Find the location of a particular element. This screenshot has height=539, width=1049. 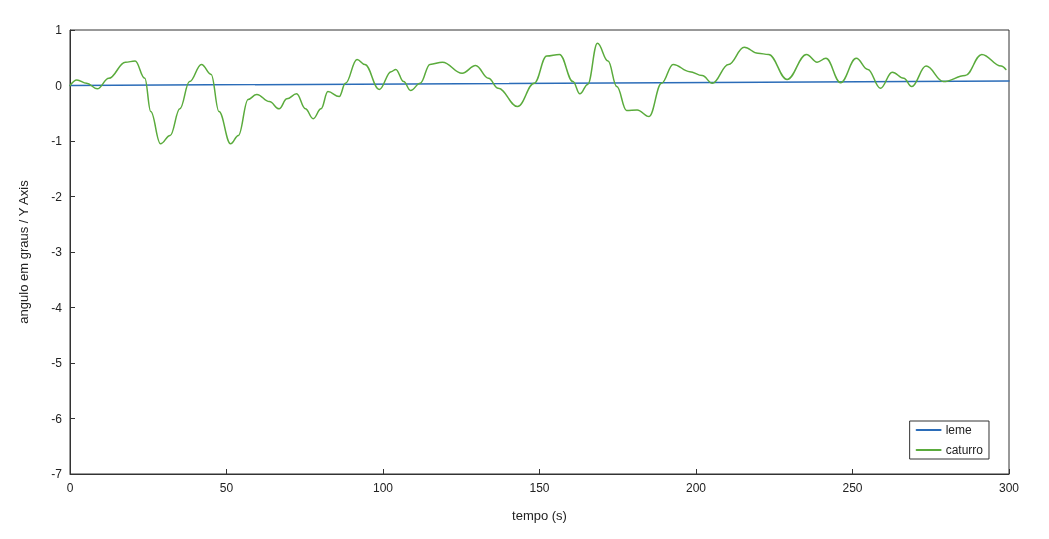

x-tick-label: 0 is located at coordinates (70, 488).